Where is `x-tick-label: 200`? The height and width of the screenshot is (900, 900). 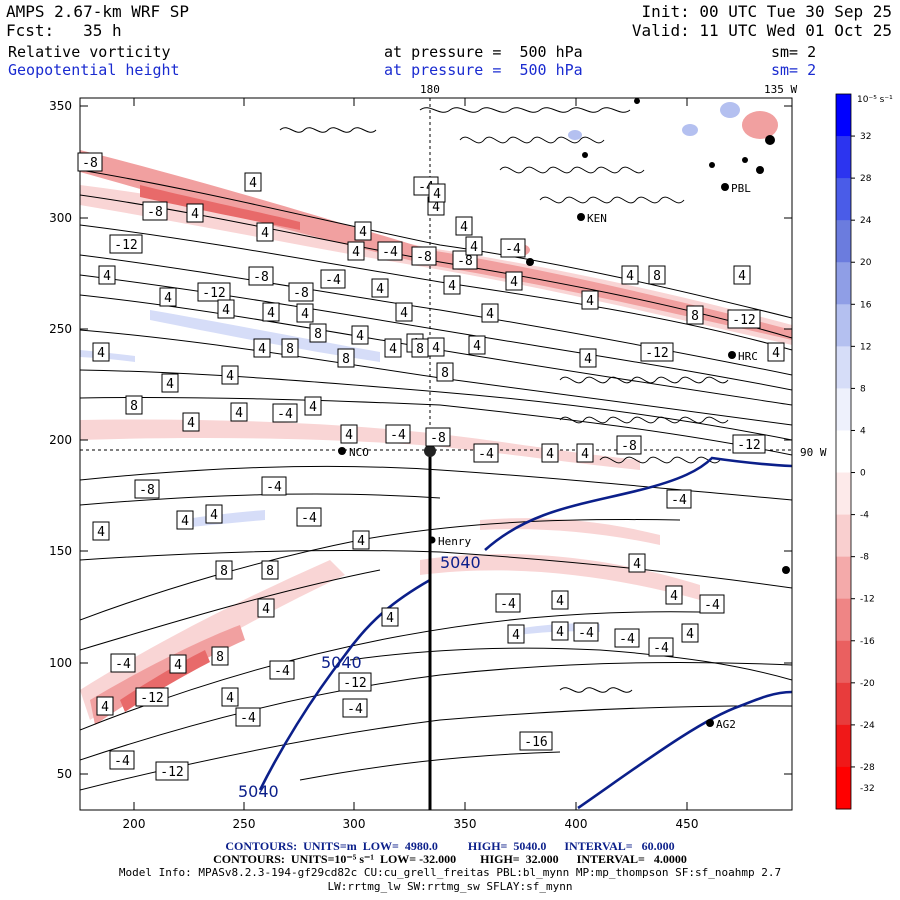
x-tick-label: 200 is located at coordinates (134, 824).